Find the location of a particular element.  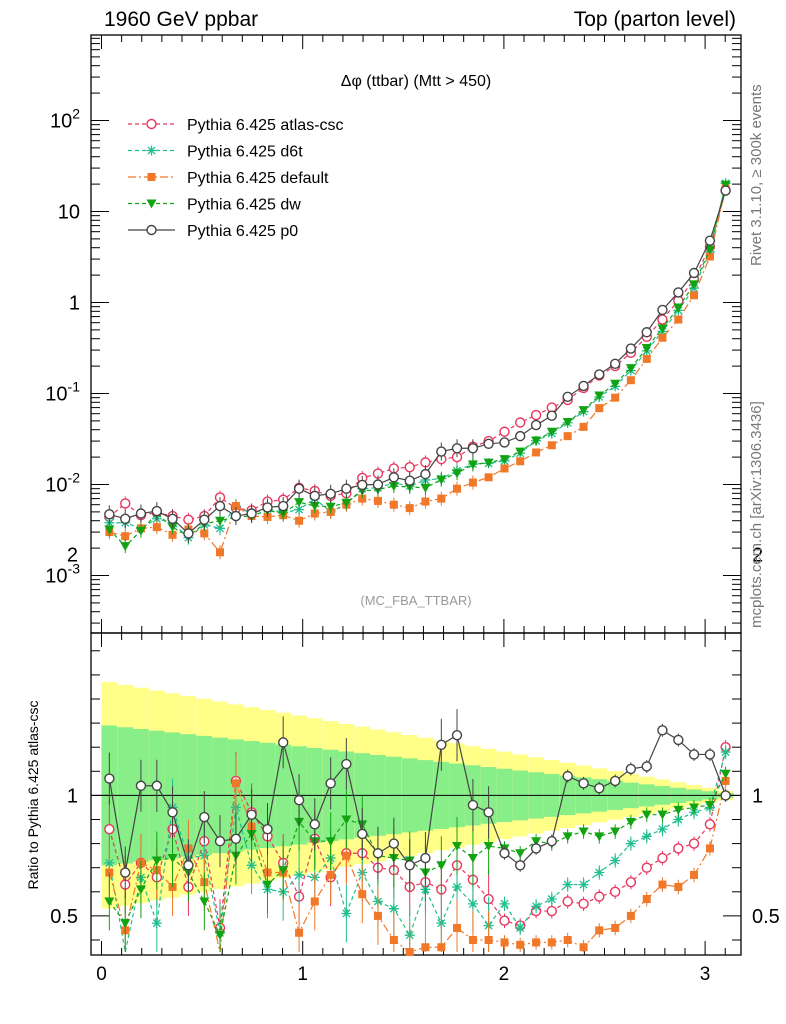

x-tick-label: 1 is located at coordinates (302, 974).